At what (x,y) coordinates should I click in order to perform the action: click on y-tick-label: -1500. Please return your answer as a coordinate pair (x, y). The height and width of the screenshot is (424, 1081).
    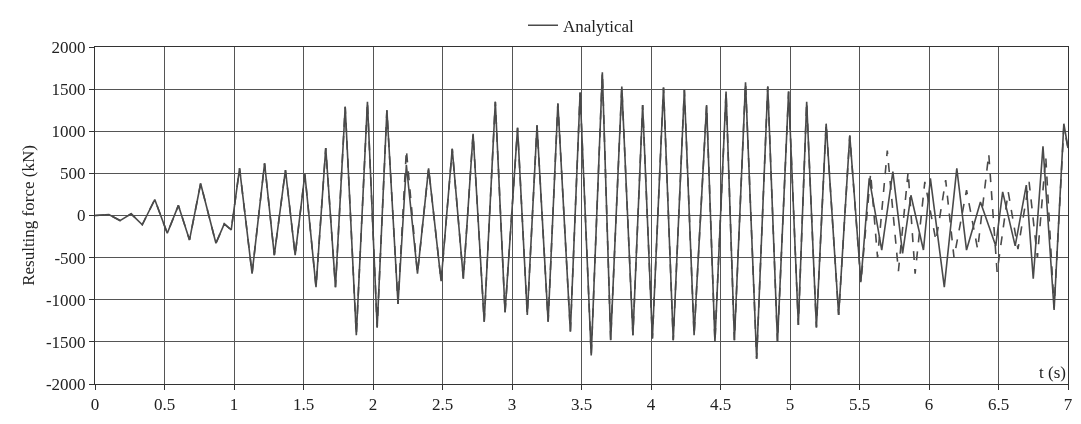
    Looking at the image, I should click on (65, 342).